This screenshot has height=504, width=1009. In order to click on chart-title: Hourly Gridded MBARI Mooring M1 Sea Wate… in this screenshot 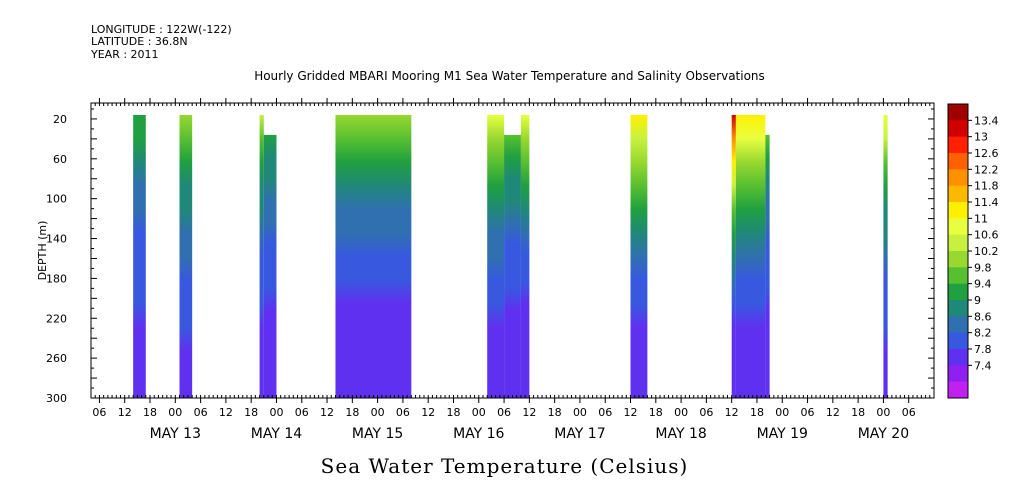, I will do `click(509, 76)`.